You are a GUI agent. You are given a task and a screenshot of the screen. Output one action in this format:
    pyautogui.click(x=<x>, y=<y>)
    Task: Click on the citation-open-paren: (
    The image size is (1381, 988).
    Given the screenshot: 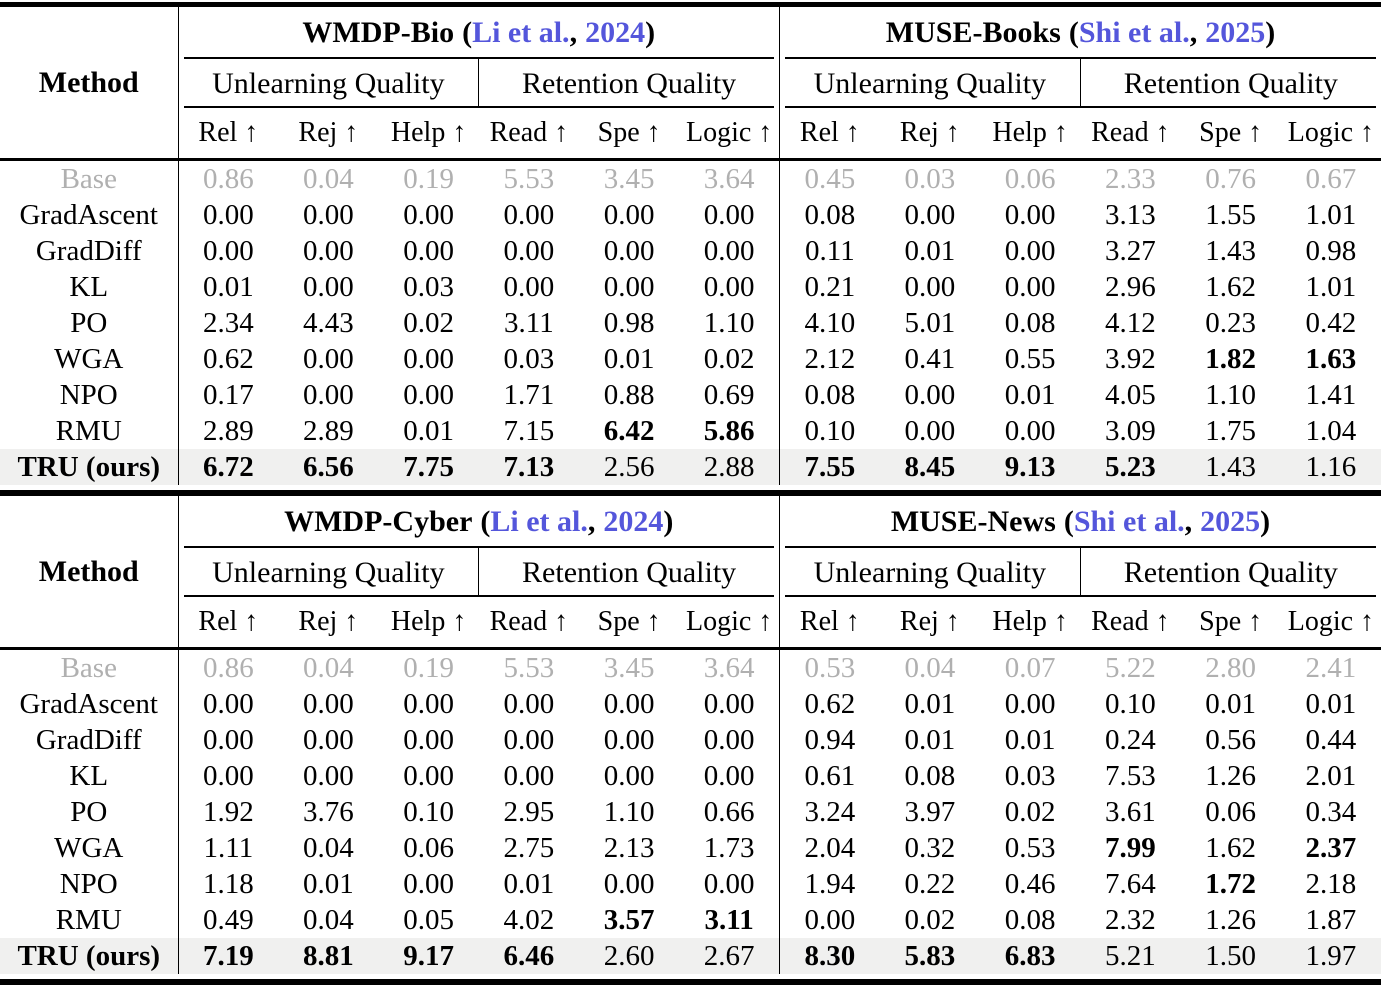 What is the action you would take?
    pyautogui.click(x=485, y=521)
    